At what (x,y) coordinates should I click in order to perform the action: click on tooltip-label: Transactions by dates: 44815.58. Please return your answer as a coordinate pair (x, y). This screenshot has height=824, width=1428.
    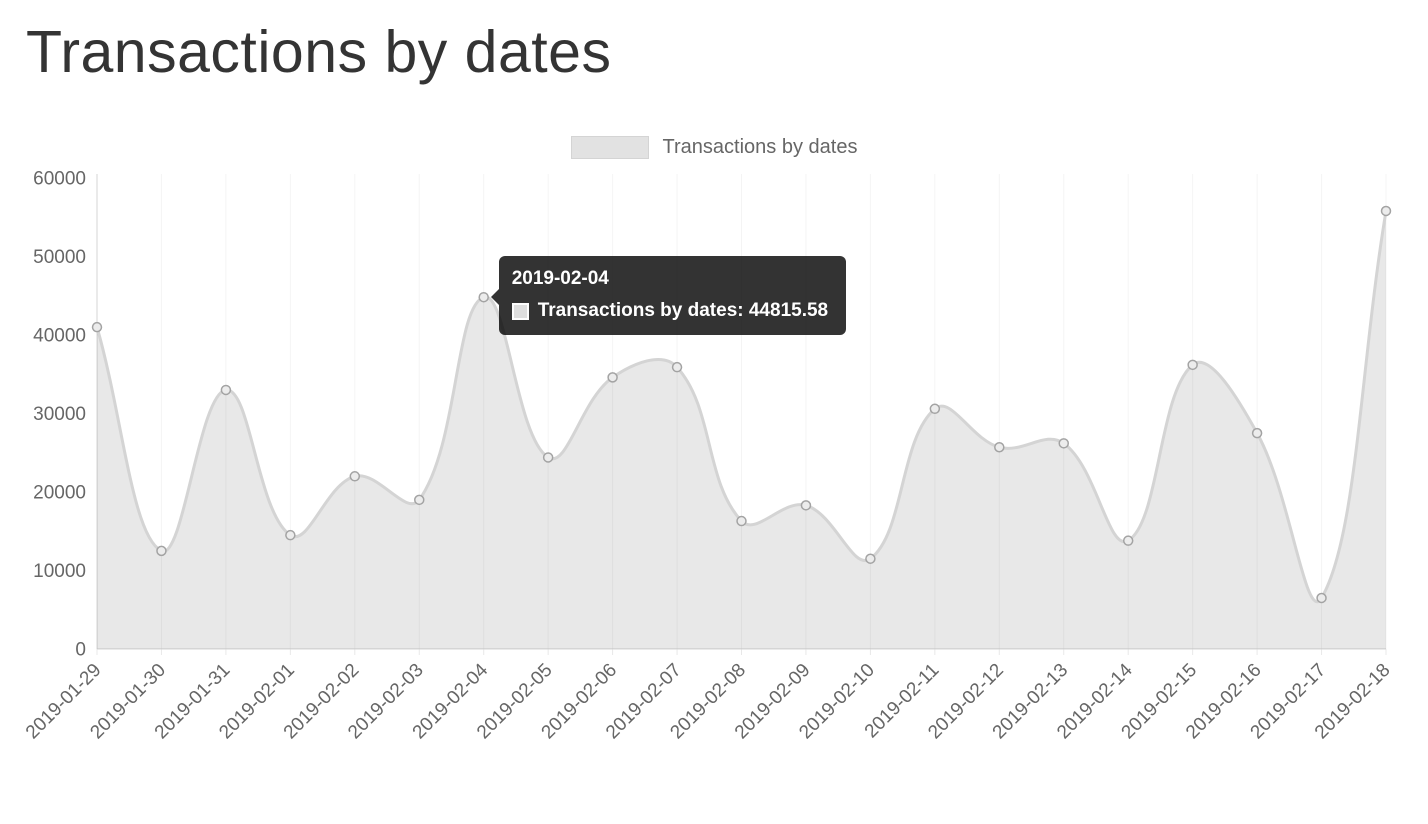
    Looking at the image, I should click on (683, 311).